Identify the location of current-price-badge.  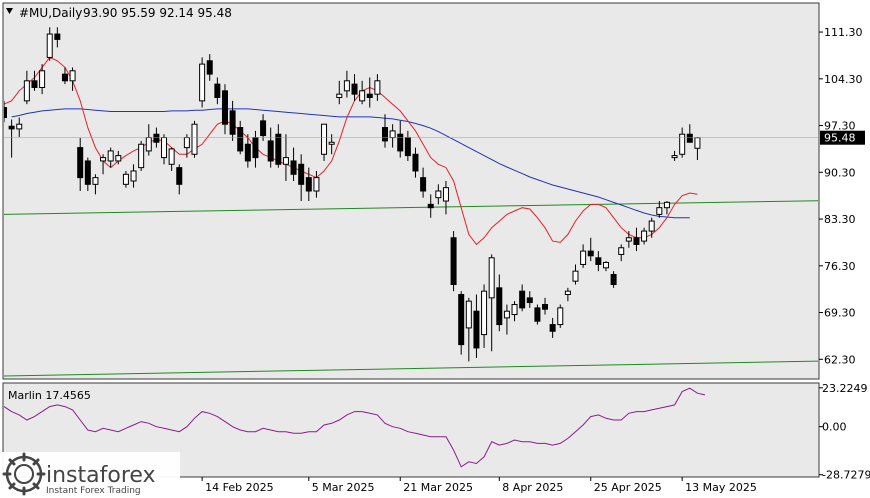
(842, 137).